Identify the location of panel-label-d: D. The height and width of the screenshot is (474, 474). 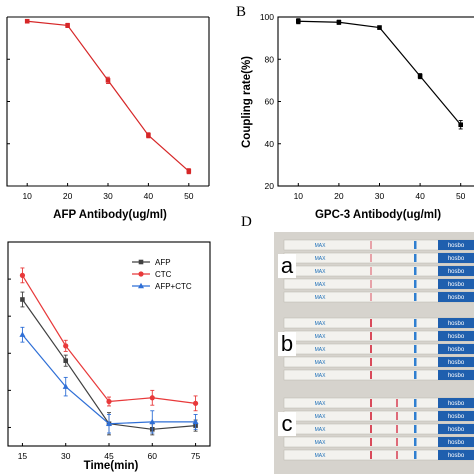
(246, 222).